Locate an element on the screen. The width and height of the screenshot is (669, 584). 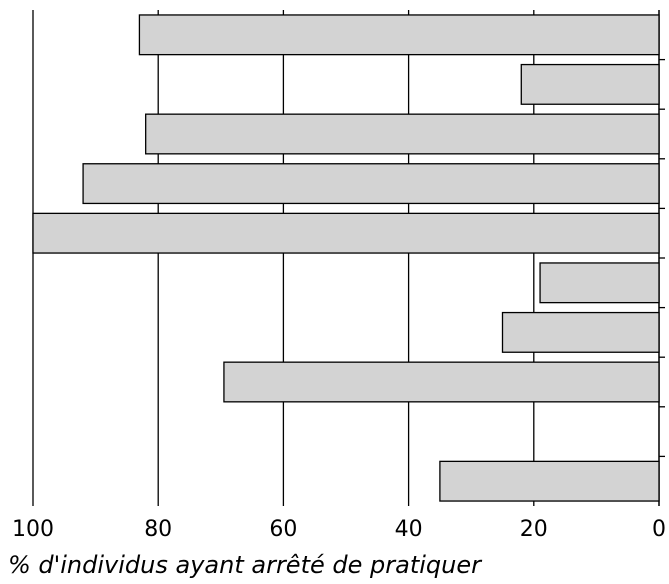
x-tick-label: 20 is located at coordinates (534, 529).